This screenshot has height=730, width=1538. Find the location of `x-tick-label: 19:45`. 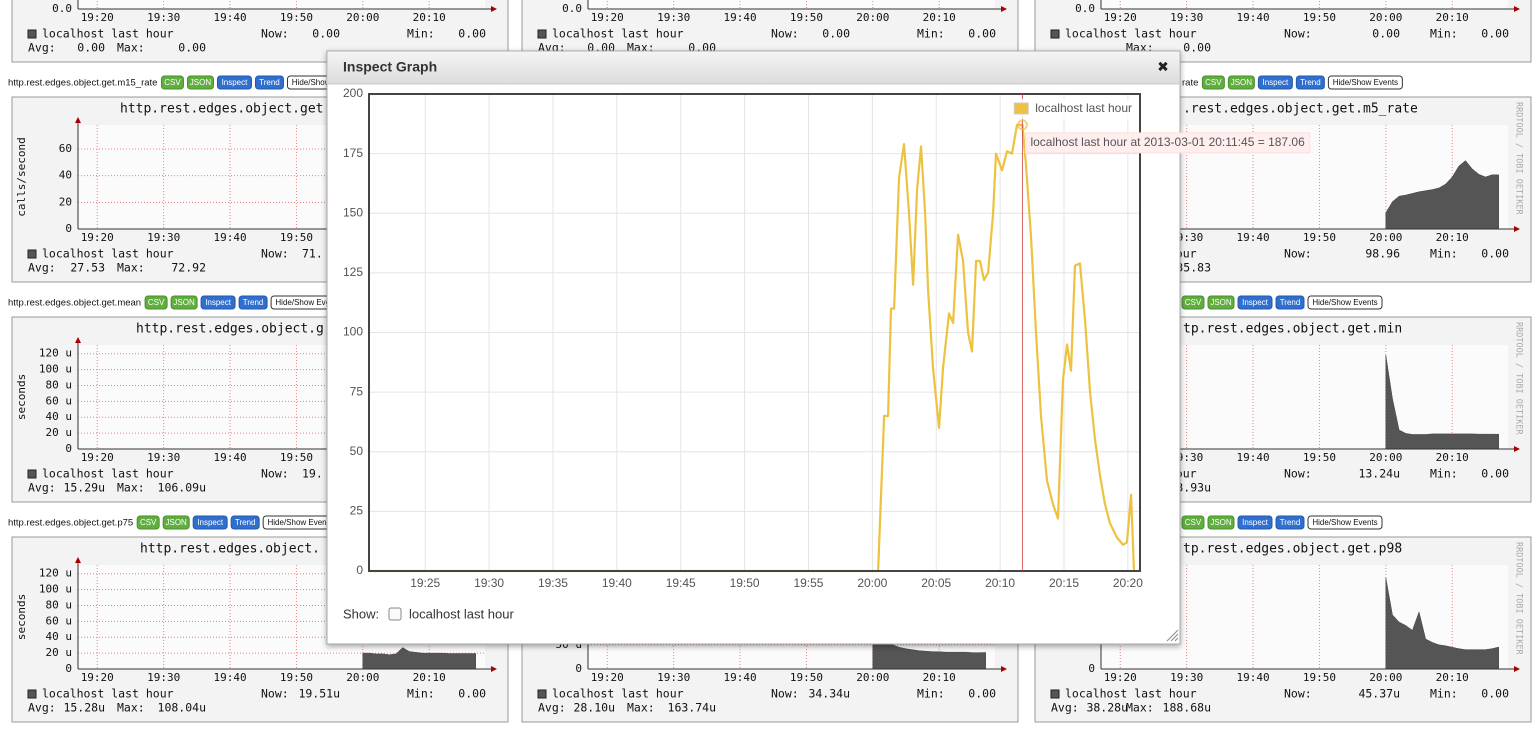

x-tick-label: 19:45 is located at coordinates (681, 583).